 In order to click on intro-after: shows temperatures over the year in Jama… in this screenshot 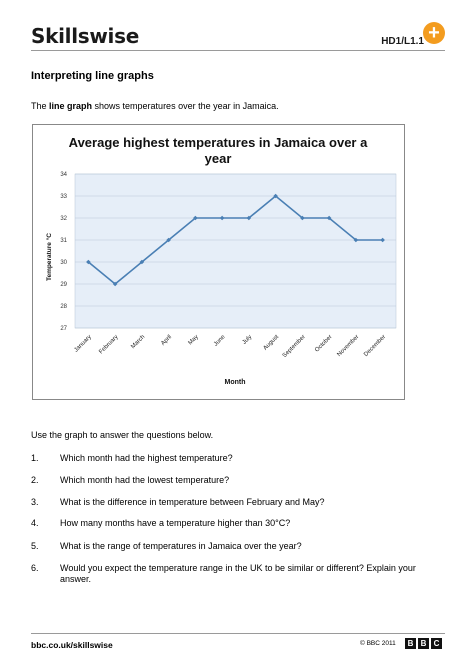, I will do `click(185, 106)`.